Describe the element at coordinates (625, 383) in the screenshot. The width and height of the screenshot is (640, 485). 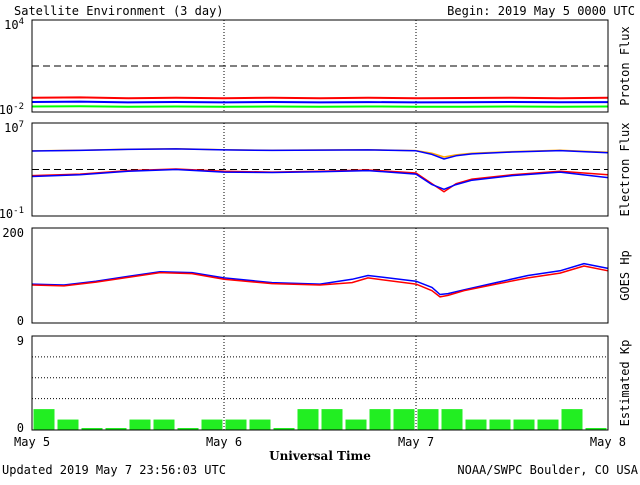
I see `estimated-kp-label: Estimated Kp` at that location.